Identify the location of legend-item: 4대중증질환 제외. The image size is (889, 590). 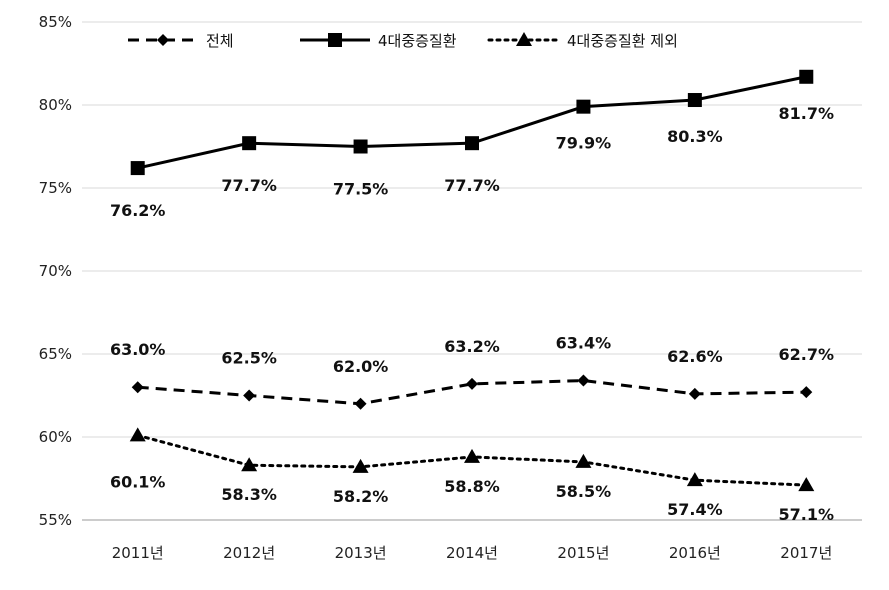
(582, 41).